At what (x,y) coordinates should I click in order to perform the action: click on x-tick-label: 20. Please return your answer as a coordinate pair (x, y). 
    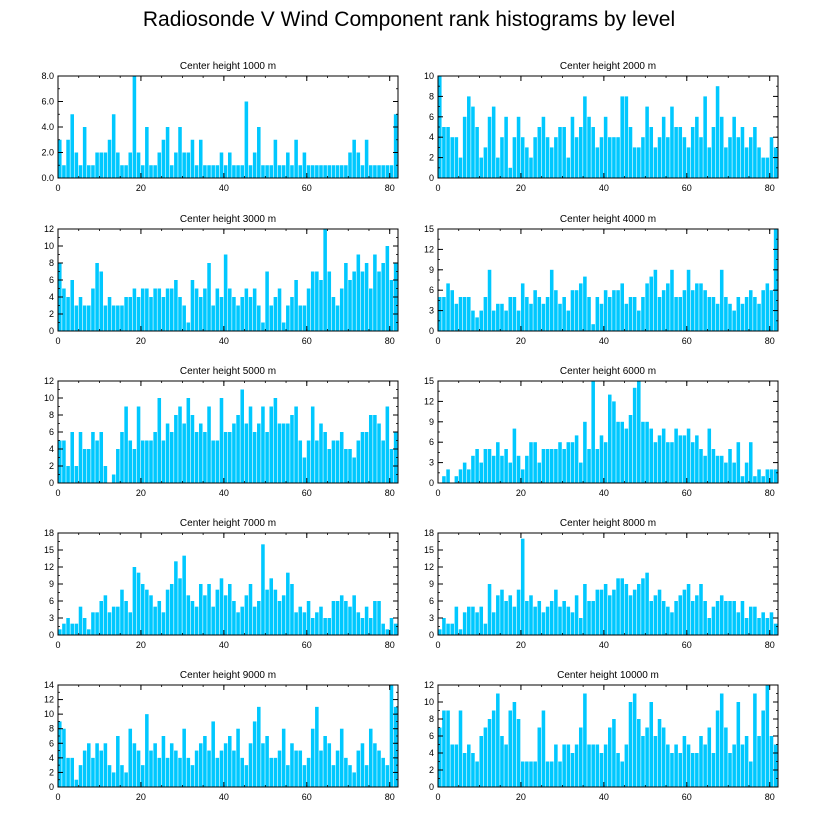
    Looking at the image, I should click on (521, 188).